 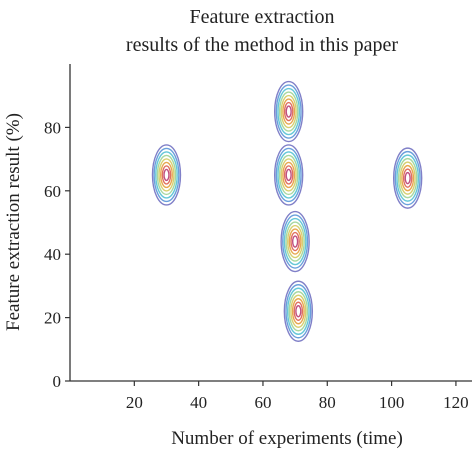 What do you see at coordinates (262, 402) in the screenshot?
I see `x-tick-label: 60` at bounding box center [262, 402].